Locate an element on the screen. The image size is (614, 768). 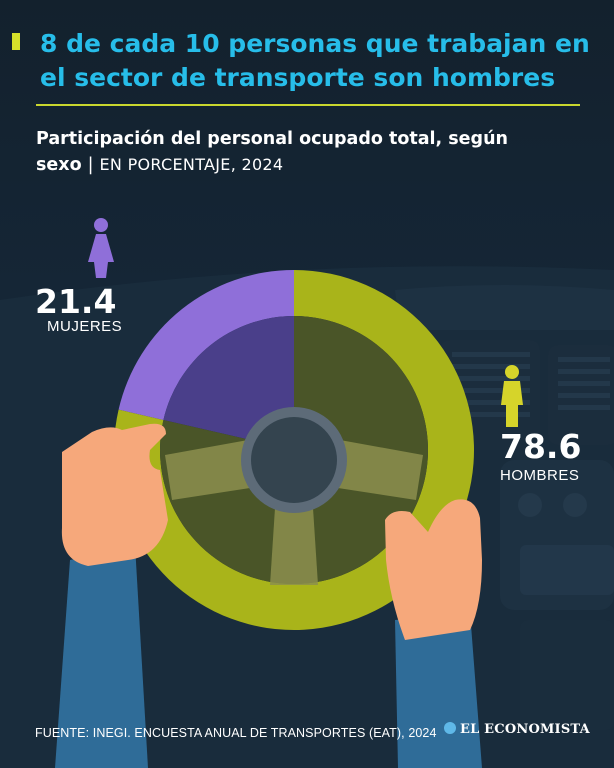
left-sleeve is located at coordinates (101, 656).